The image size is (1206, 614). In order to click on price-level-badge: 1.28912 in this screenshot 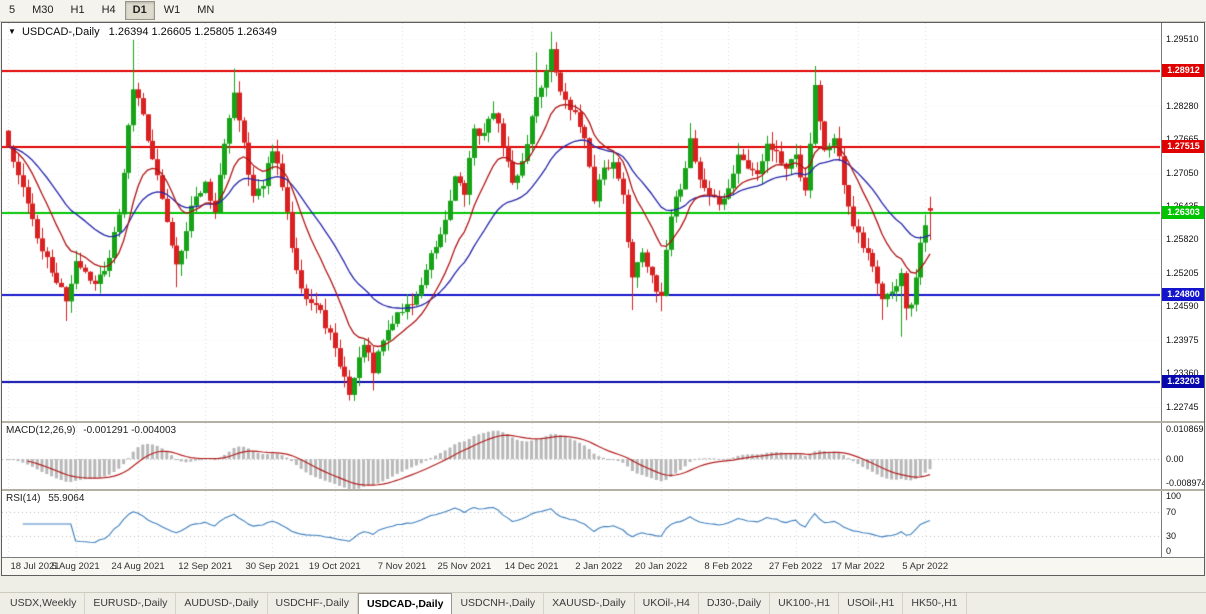, I will do `click(1183, 71)`.